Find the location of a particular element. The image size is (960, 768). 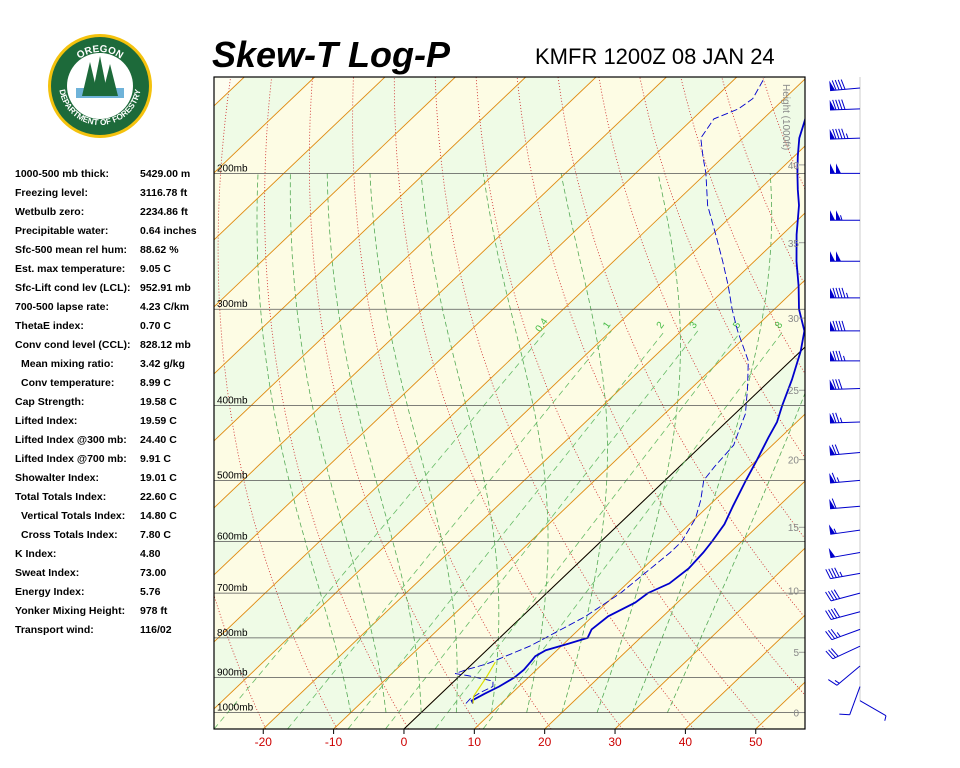

index-value: 978 ft is located at coordinates (154, 611).